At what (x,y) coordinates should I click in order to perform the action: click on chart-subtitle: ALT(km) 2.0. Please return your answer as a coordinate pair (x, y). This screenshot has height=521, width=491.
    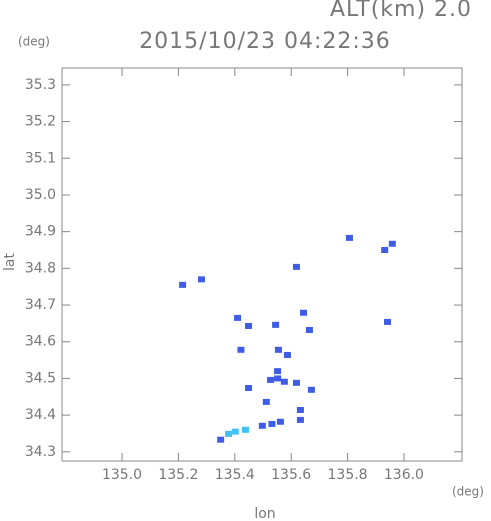
    Looking at the image, I should click on (401, 11).